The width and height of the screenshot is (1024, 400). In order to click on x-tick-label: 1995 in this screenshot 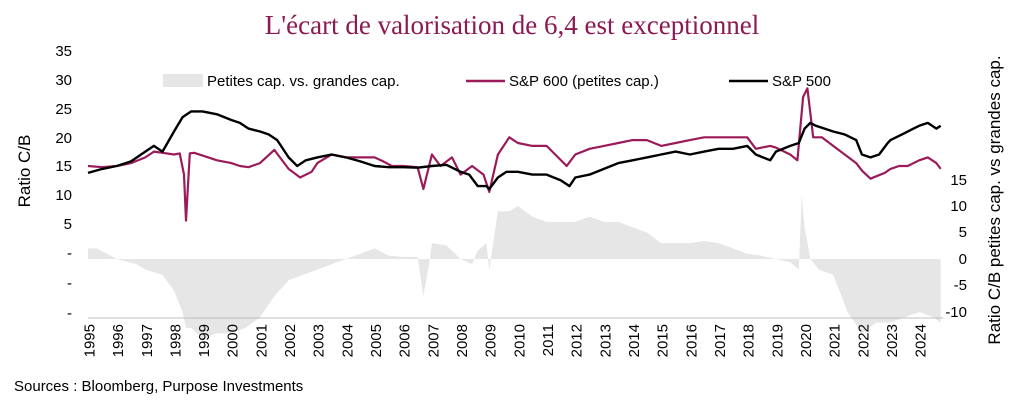, I will do `click(89, 340)`.